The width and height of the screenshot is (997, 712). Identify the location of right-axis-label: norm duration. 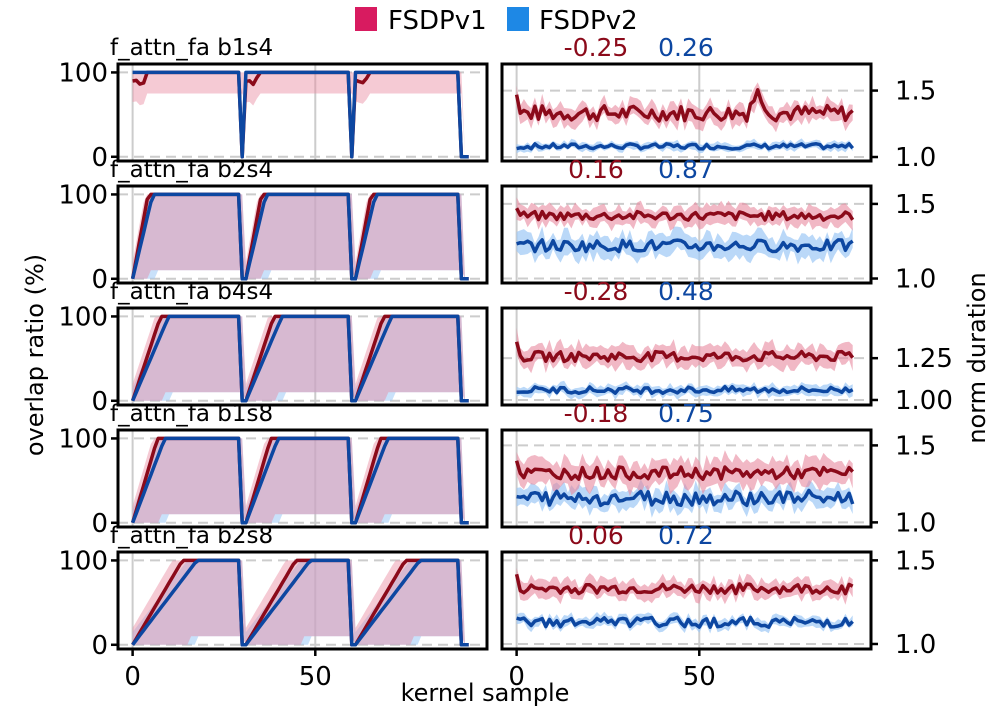
(977, 357).